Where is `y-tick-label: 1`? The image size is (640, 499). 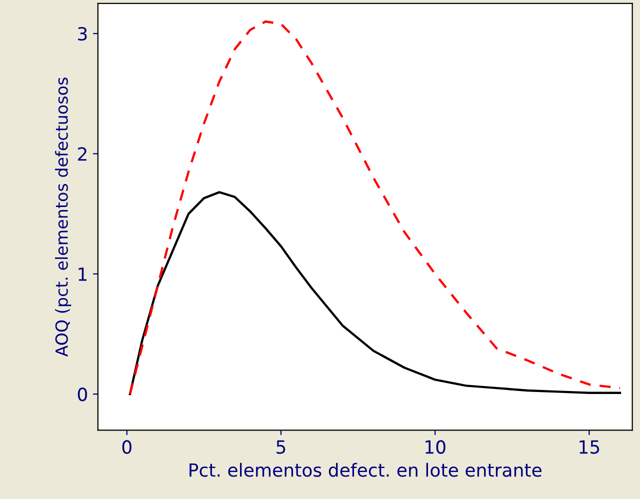 y-tick-label: 1 is located at coordinates (82, 274).